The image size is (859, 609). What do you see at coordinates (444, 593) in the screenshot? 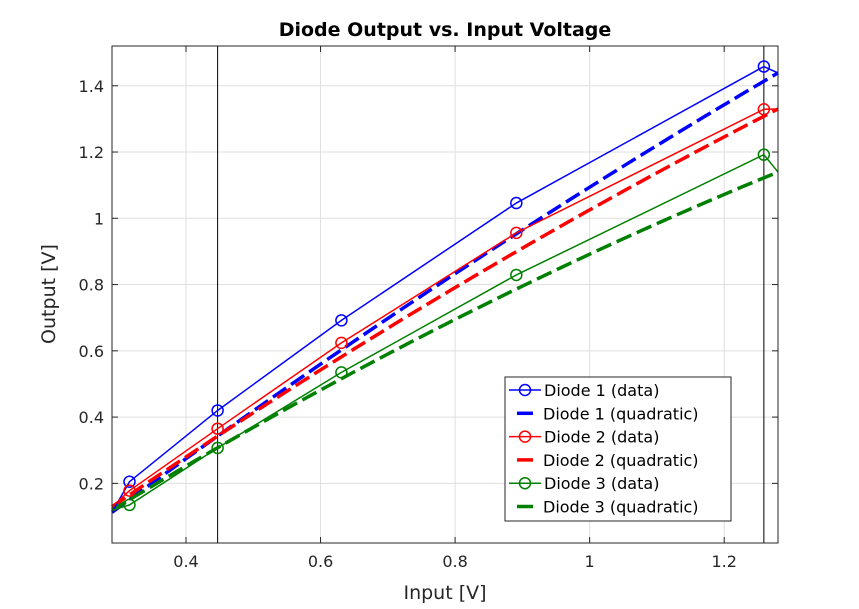
I see `x-axis-title: Input [V]` at bounding box center [444, 593].